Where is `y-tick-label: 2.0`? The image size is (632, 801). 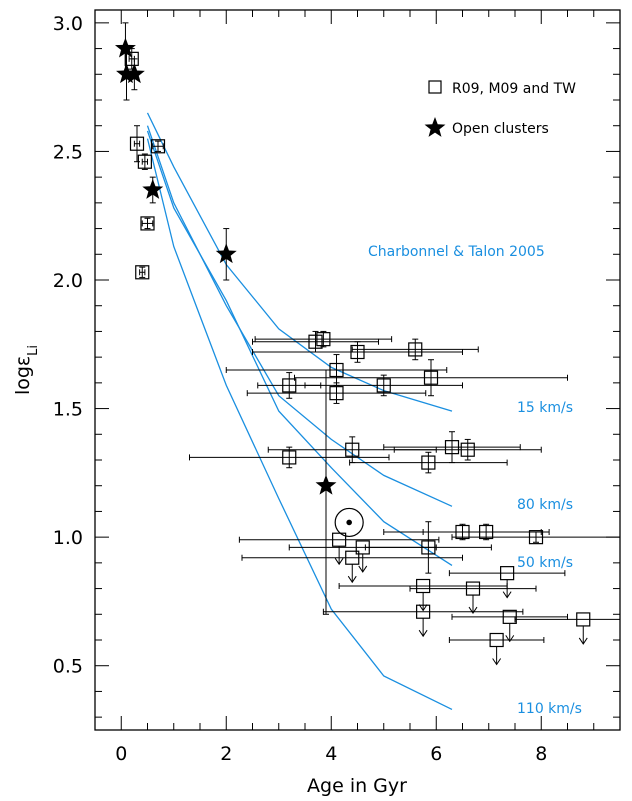
y-tick-label: 2.0 is located at coordinates (68, 281).